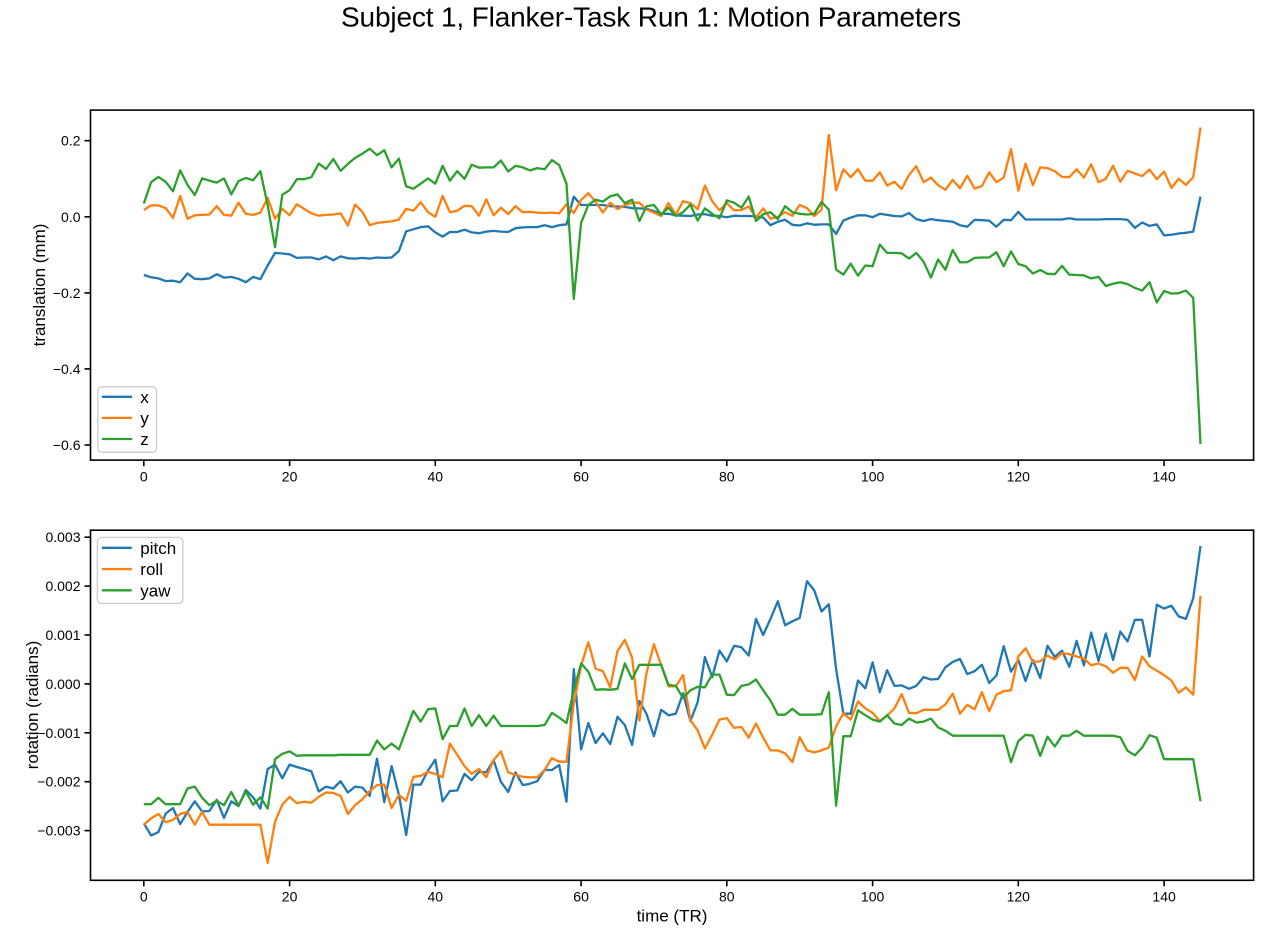 The height and width of the screenshot is (938, 1262). What do you see at coordinates (62, 537) in the screenshot?
I see `svg-text: 0.003` at bounding box center [62, 537].